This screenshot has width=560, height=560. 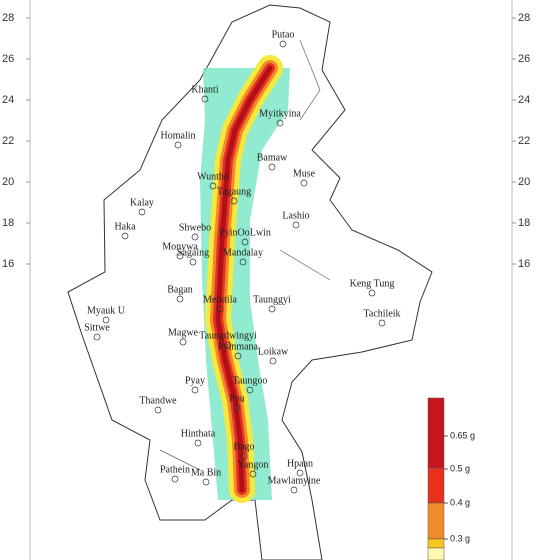 What do you see at coordinates (294, 480) in the screenshot?
I see `city-label: Mawlamyine` at bounding box center [294, 480].